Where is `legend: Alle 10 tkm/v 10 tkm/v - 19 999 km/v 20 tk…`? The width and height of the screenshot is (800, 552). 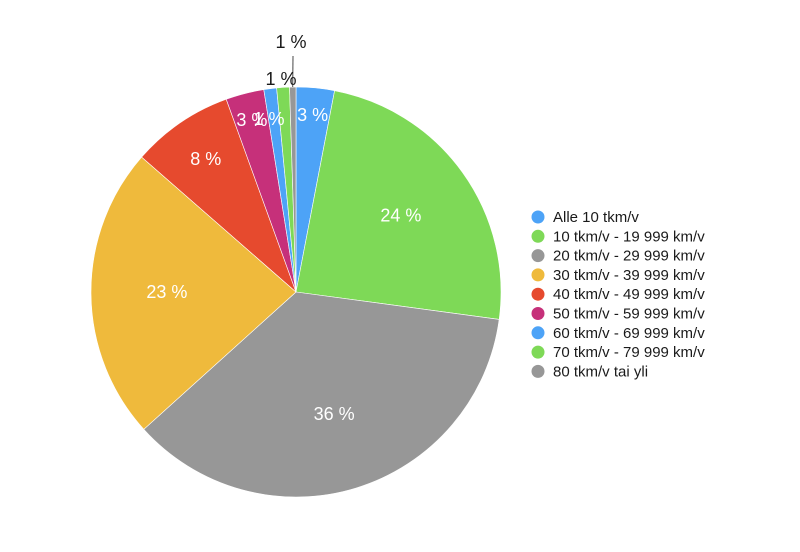
legend: Alle 10 tkm/v 10 tkm/v - 19 999 km/v 20 tk… is located at coordinates (618, 294).